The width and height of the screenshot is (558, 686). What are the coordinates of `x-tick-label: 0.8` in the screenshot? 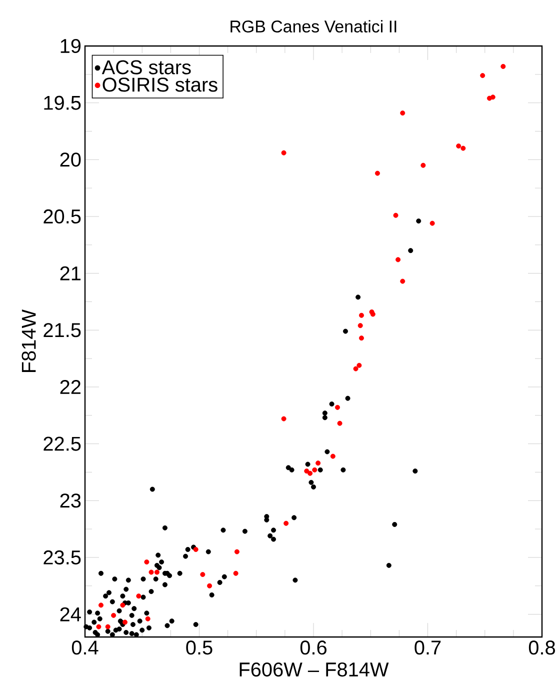 It's located at (541, 647).